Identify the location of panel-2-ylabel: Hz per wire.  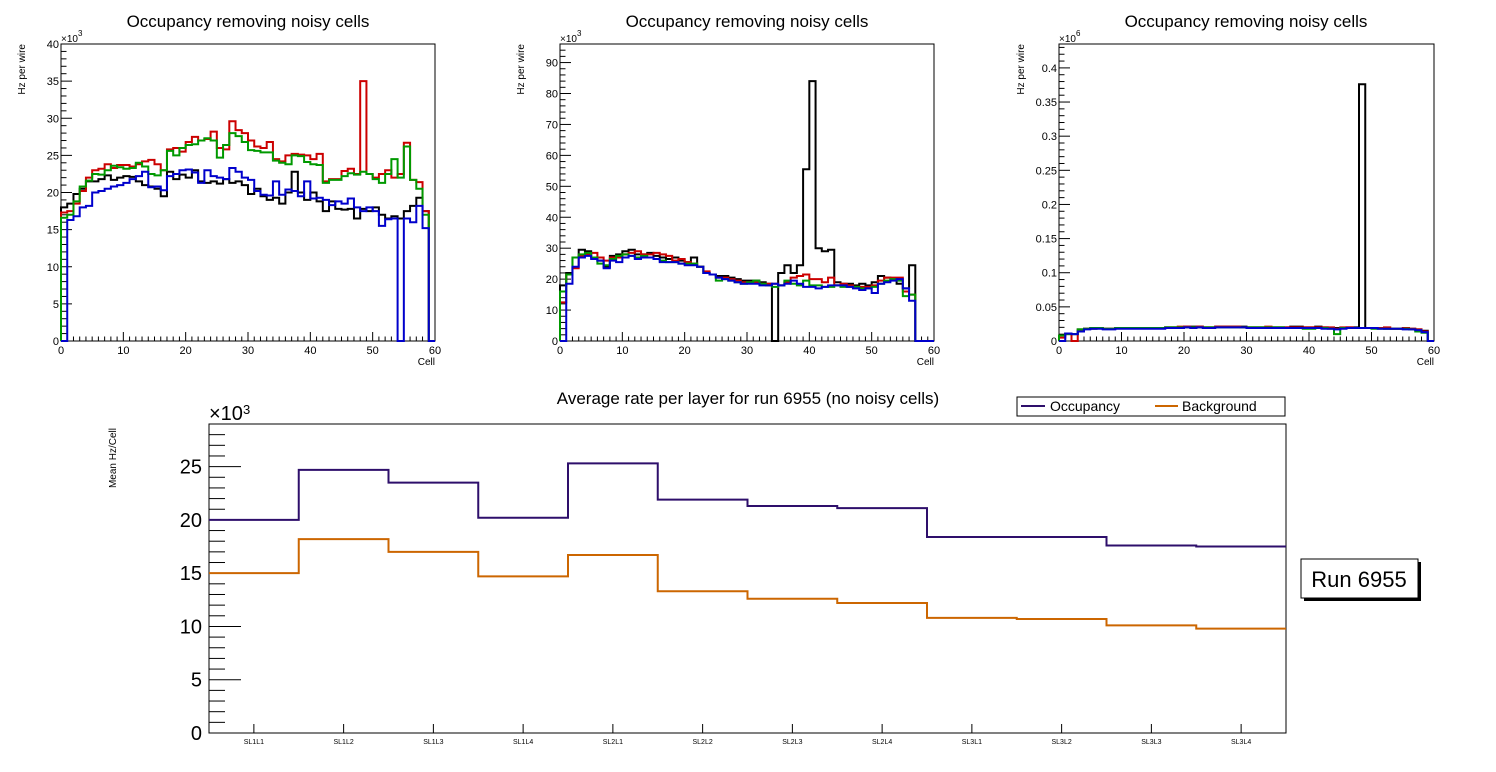
(521, 69).